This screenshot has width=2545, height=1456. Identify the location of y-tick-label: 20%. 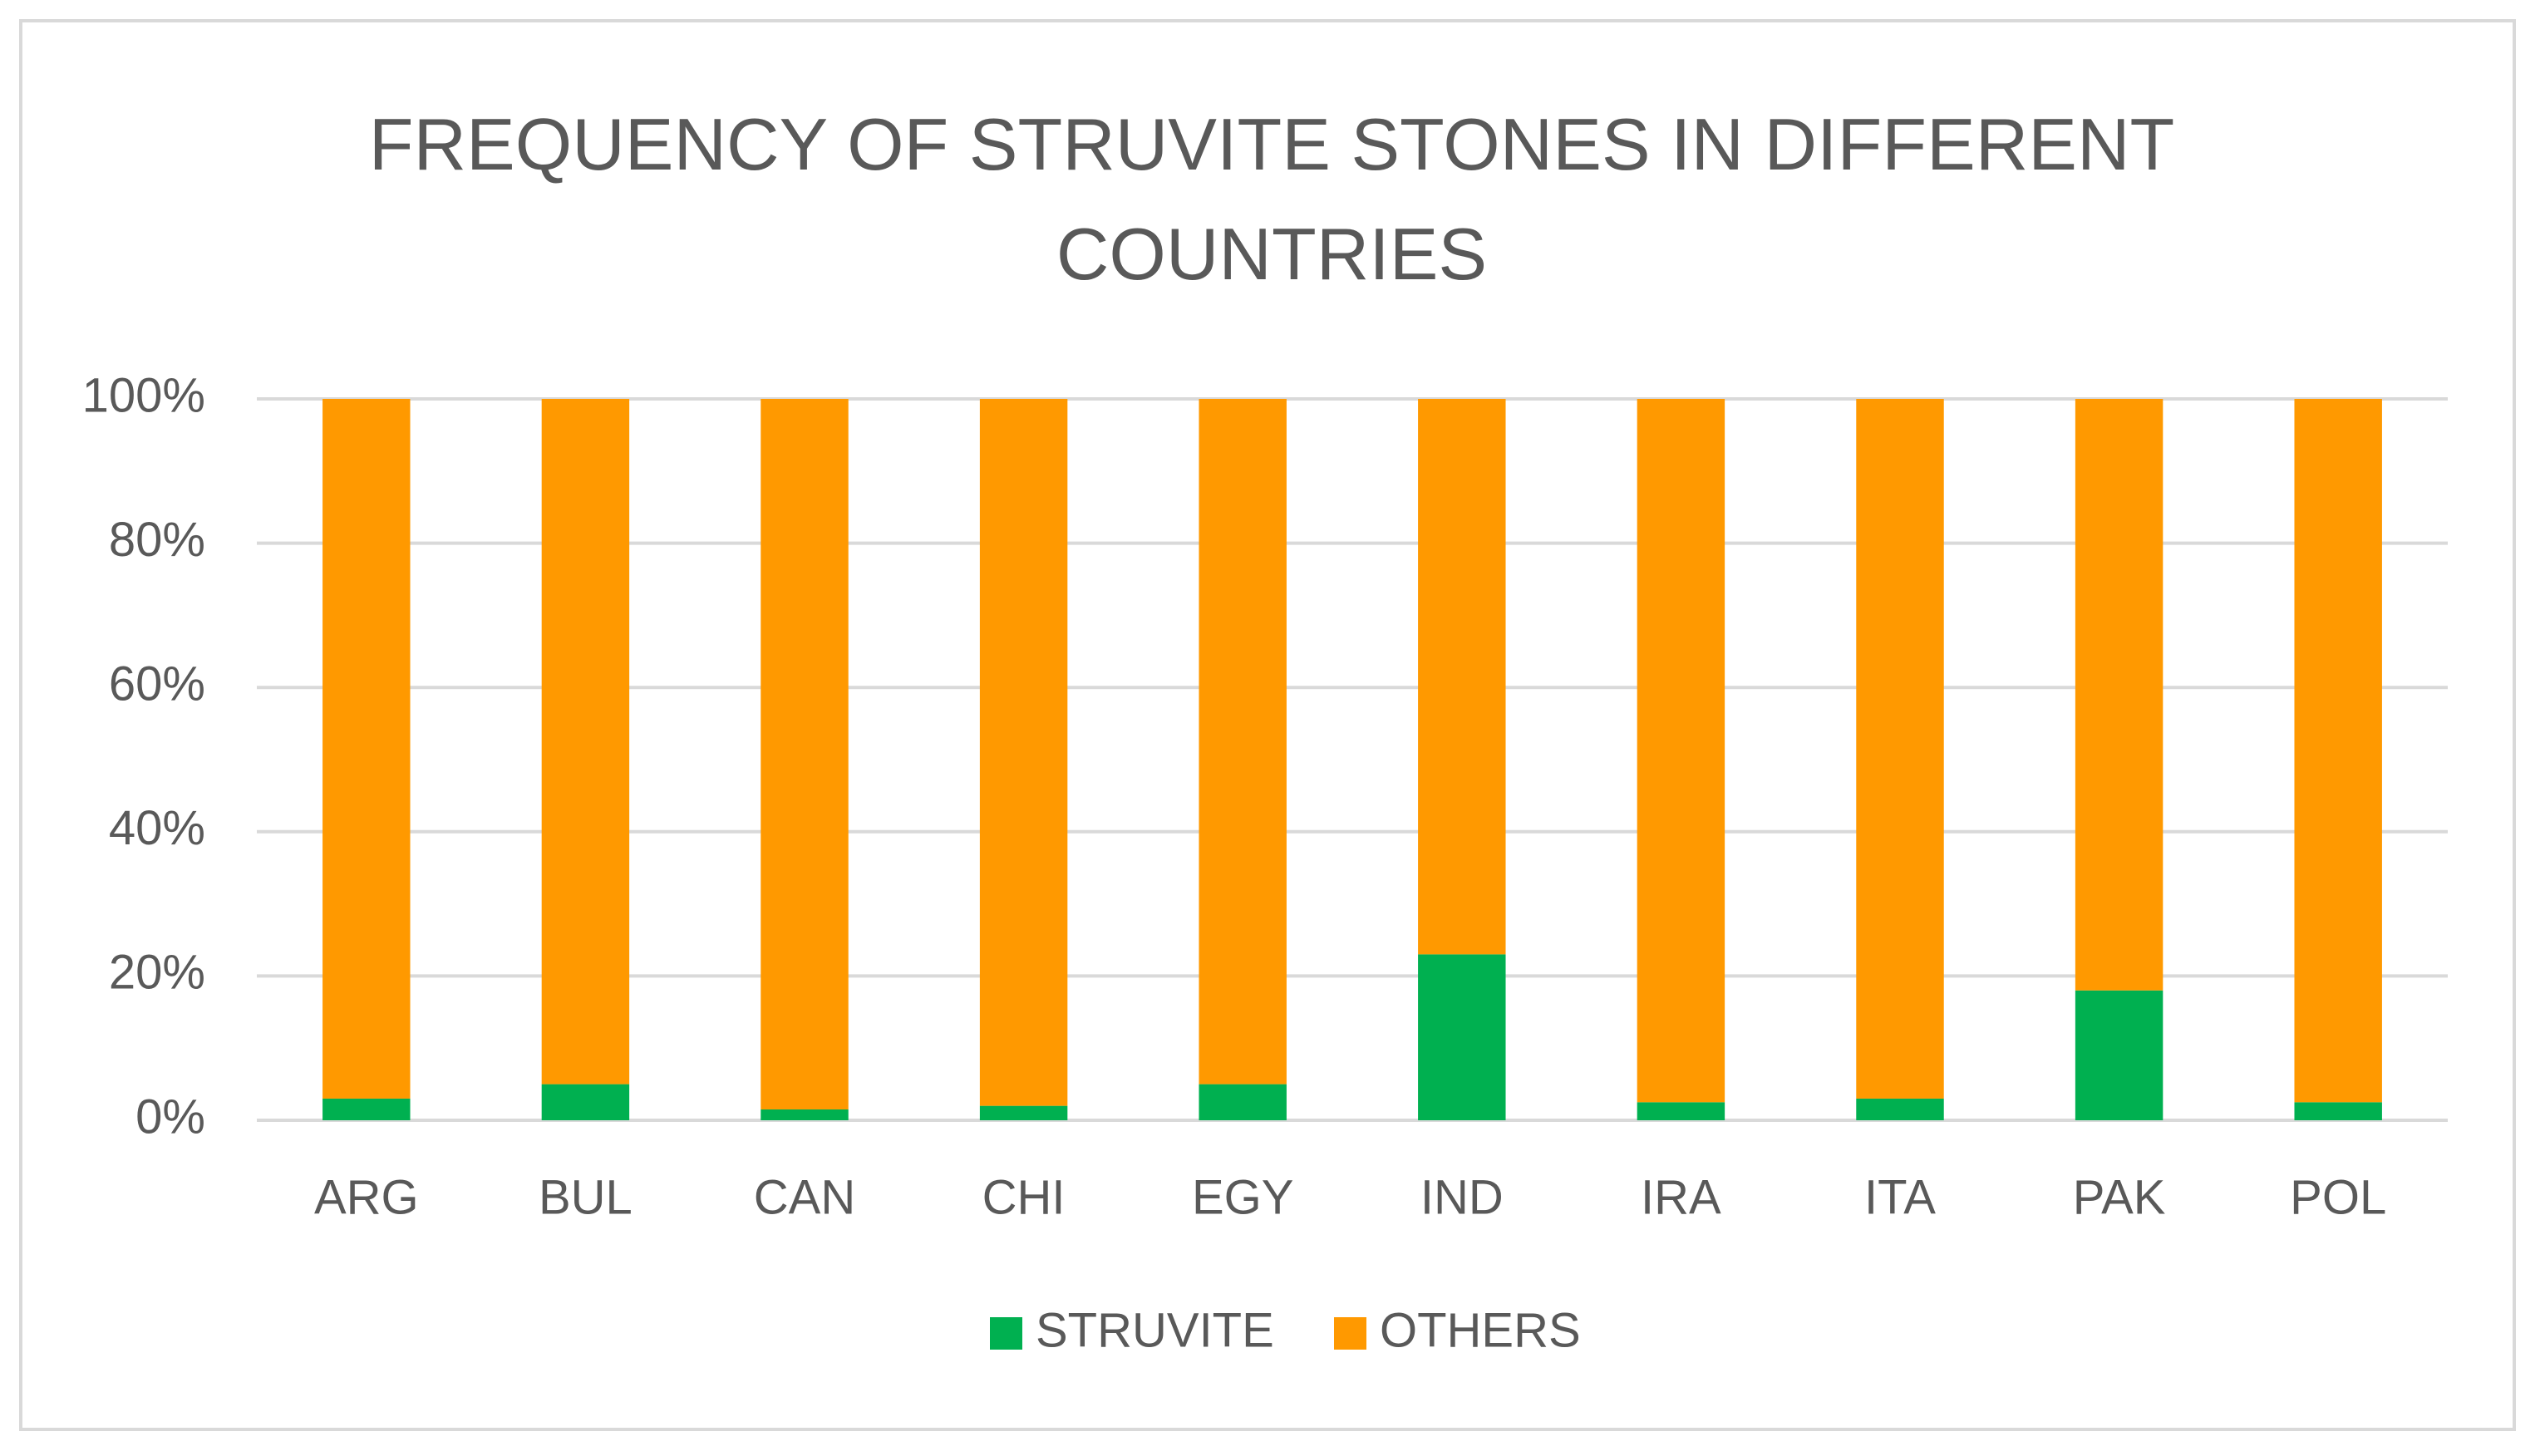
(157, 973).